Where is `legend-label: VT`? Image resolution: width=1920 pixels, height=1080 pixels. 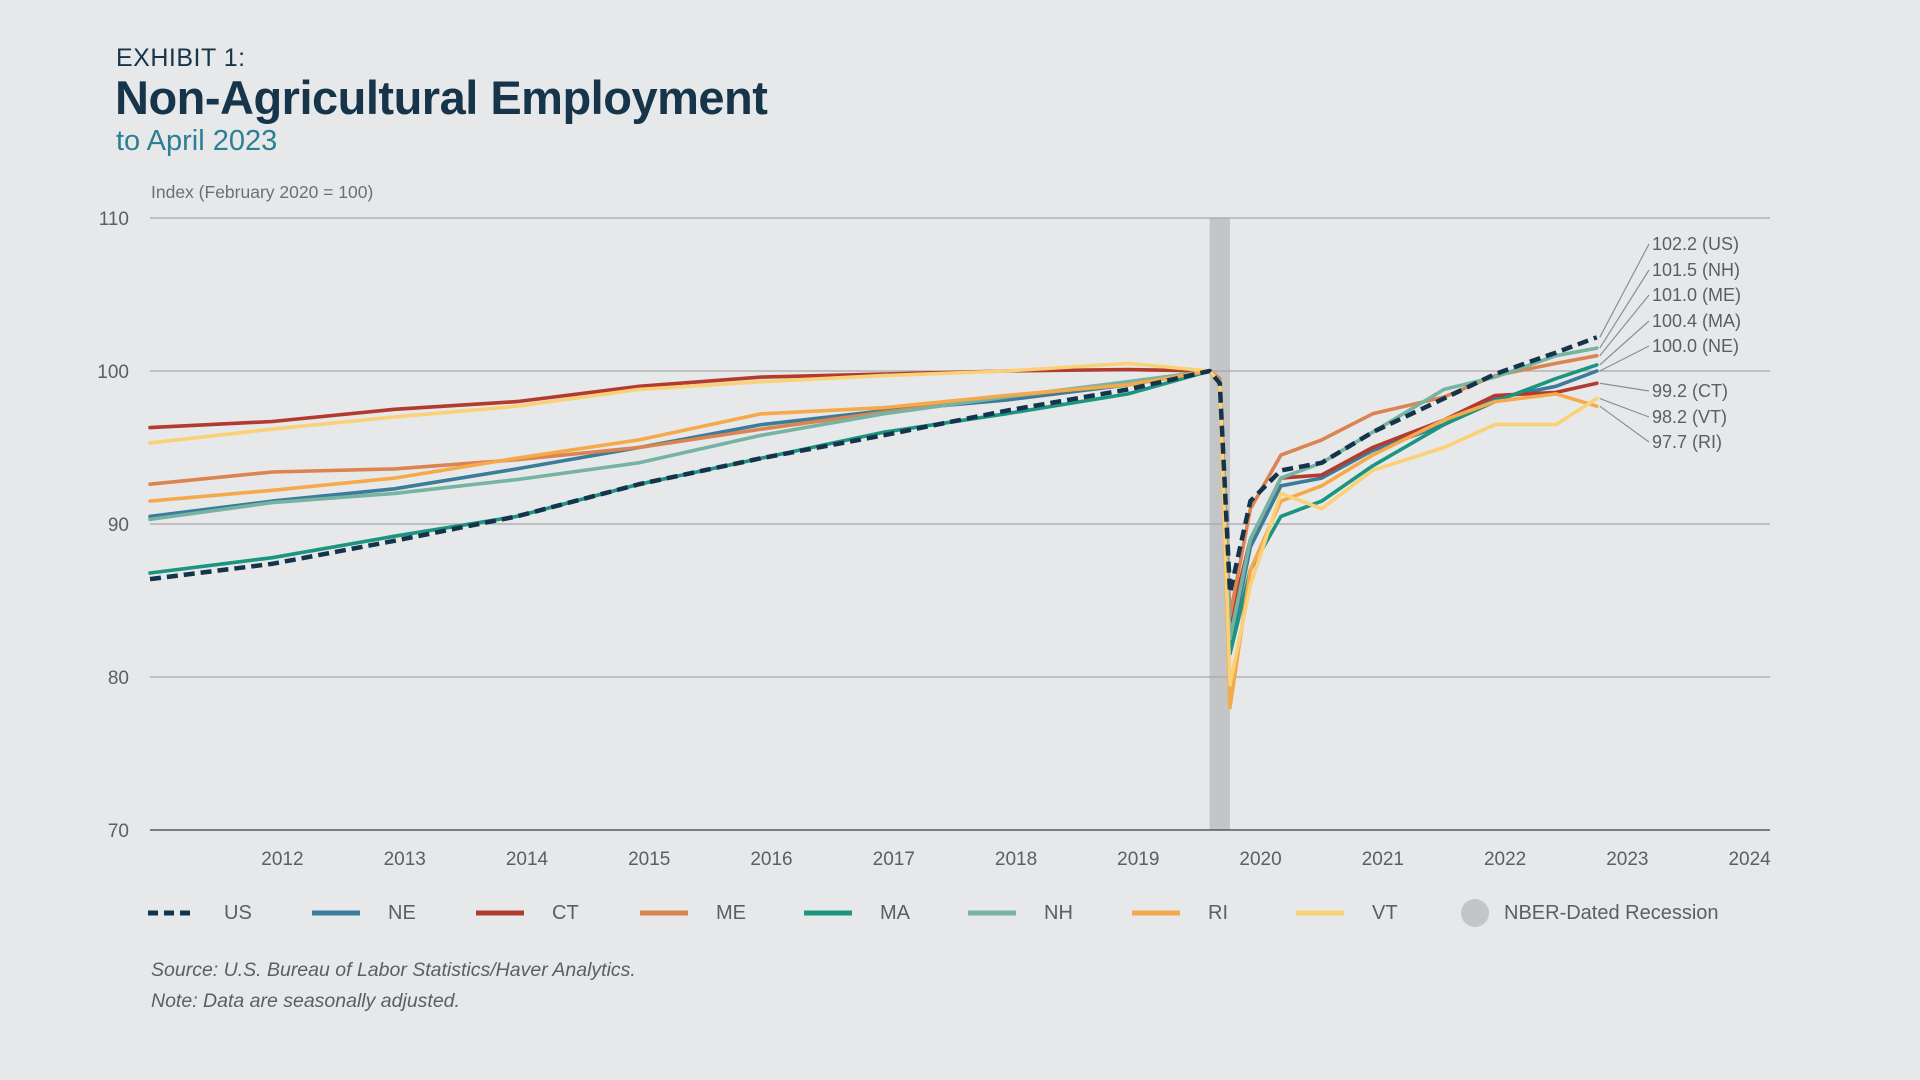 legend-label: VT is located at coordinates (1385, 912).